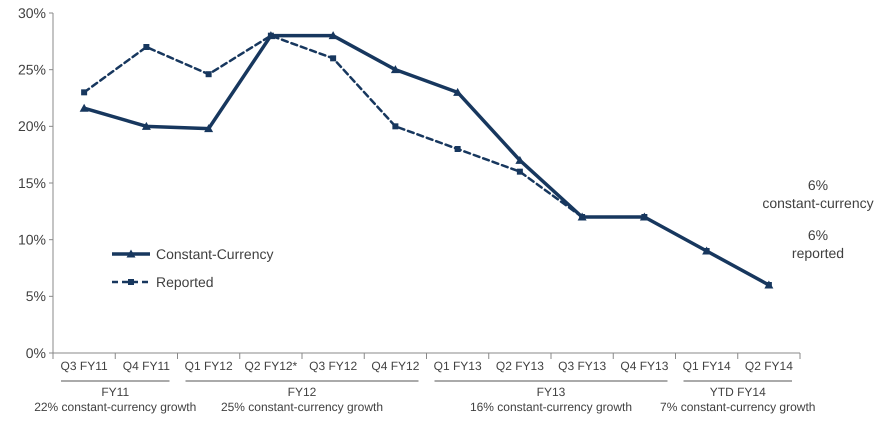 Image resolution: width=884 pixels, height=423 pixels. Describe the element at coordinates (769, 366) in the screenshot. I see `x-tick-label: Q2 FY14` at that location.